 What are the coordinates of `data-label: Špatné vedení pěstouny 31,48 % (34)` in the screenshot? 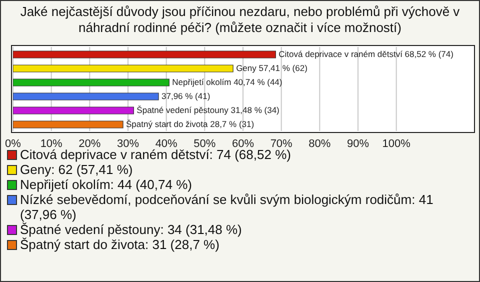 It's located at (208, 110).